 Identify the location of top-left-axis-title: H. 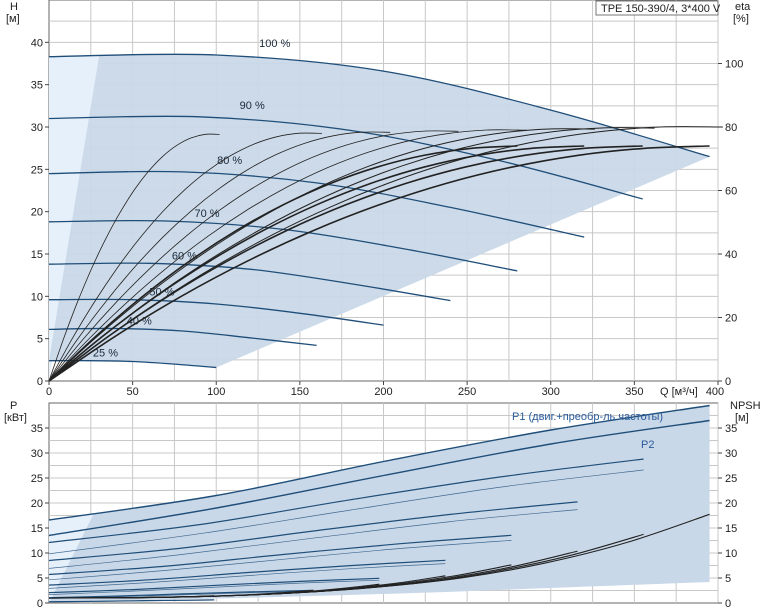
(14, 7).